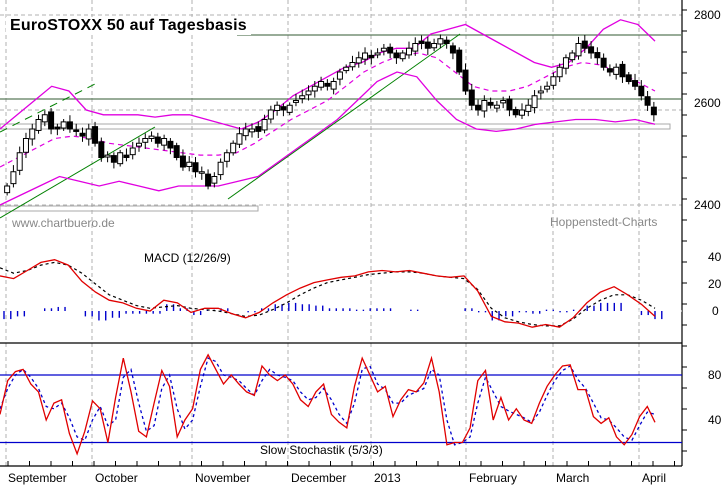  What do you see at coordinates (223, 478) in the screenshot?
I see `month-label-november: November` at bounding box center [223, 478].